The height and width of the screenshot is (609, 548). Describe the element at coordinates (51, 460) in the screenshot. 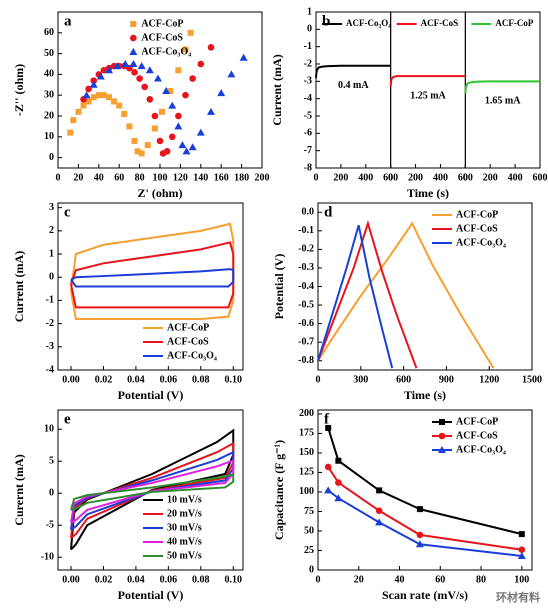

I see `y-tick-label: 5` at that location.